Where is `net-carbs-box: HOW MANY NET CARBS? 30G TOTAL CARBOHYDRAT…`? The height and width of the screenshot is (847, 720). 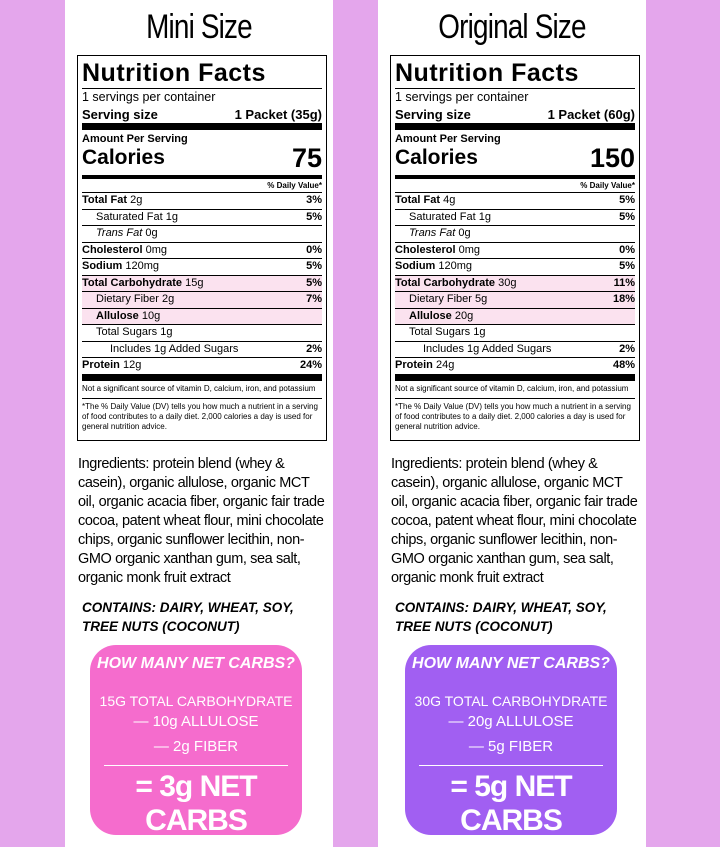
net-carbs-box: HOW MANY NET CARBS? 30G TOTAL CARBOHYDRAT… is located at coordinates (511, 741).